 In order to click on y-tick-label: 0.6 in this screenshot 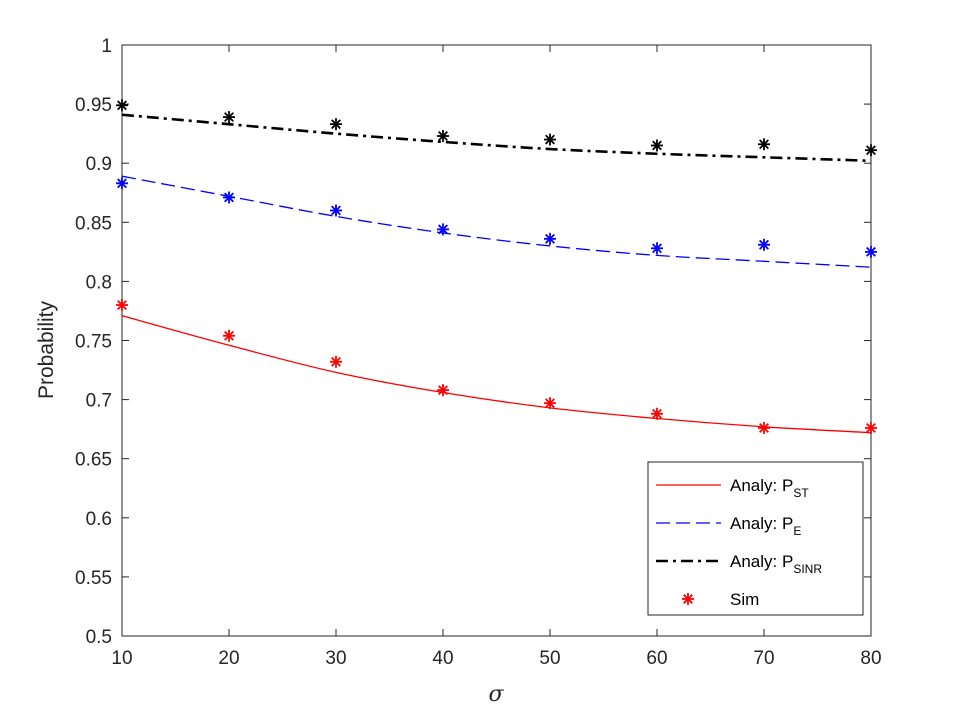, I will do `click(99, 519)`.